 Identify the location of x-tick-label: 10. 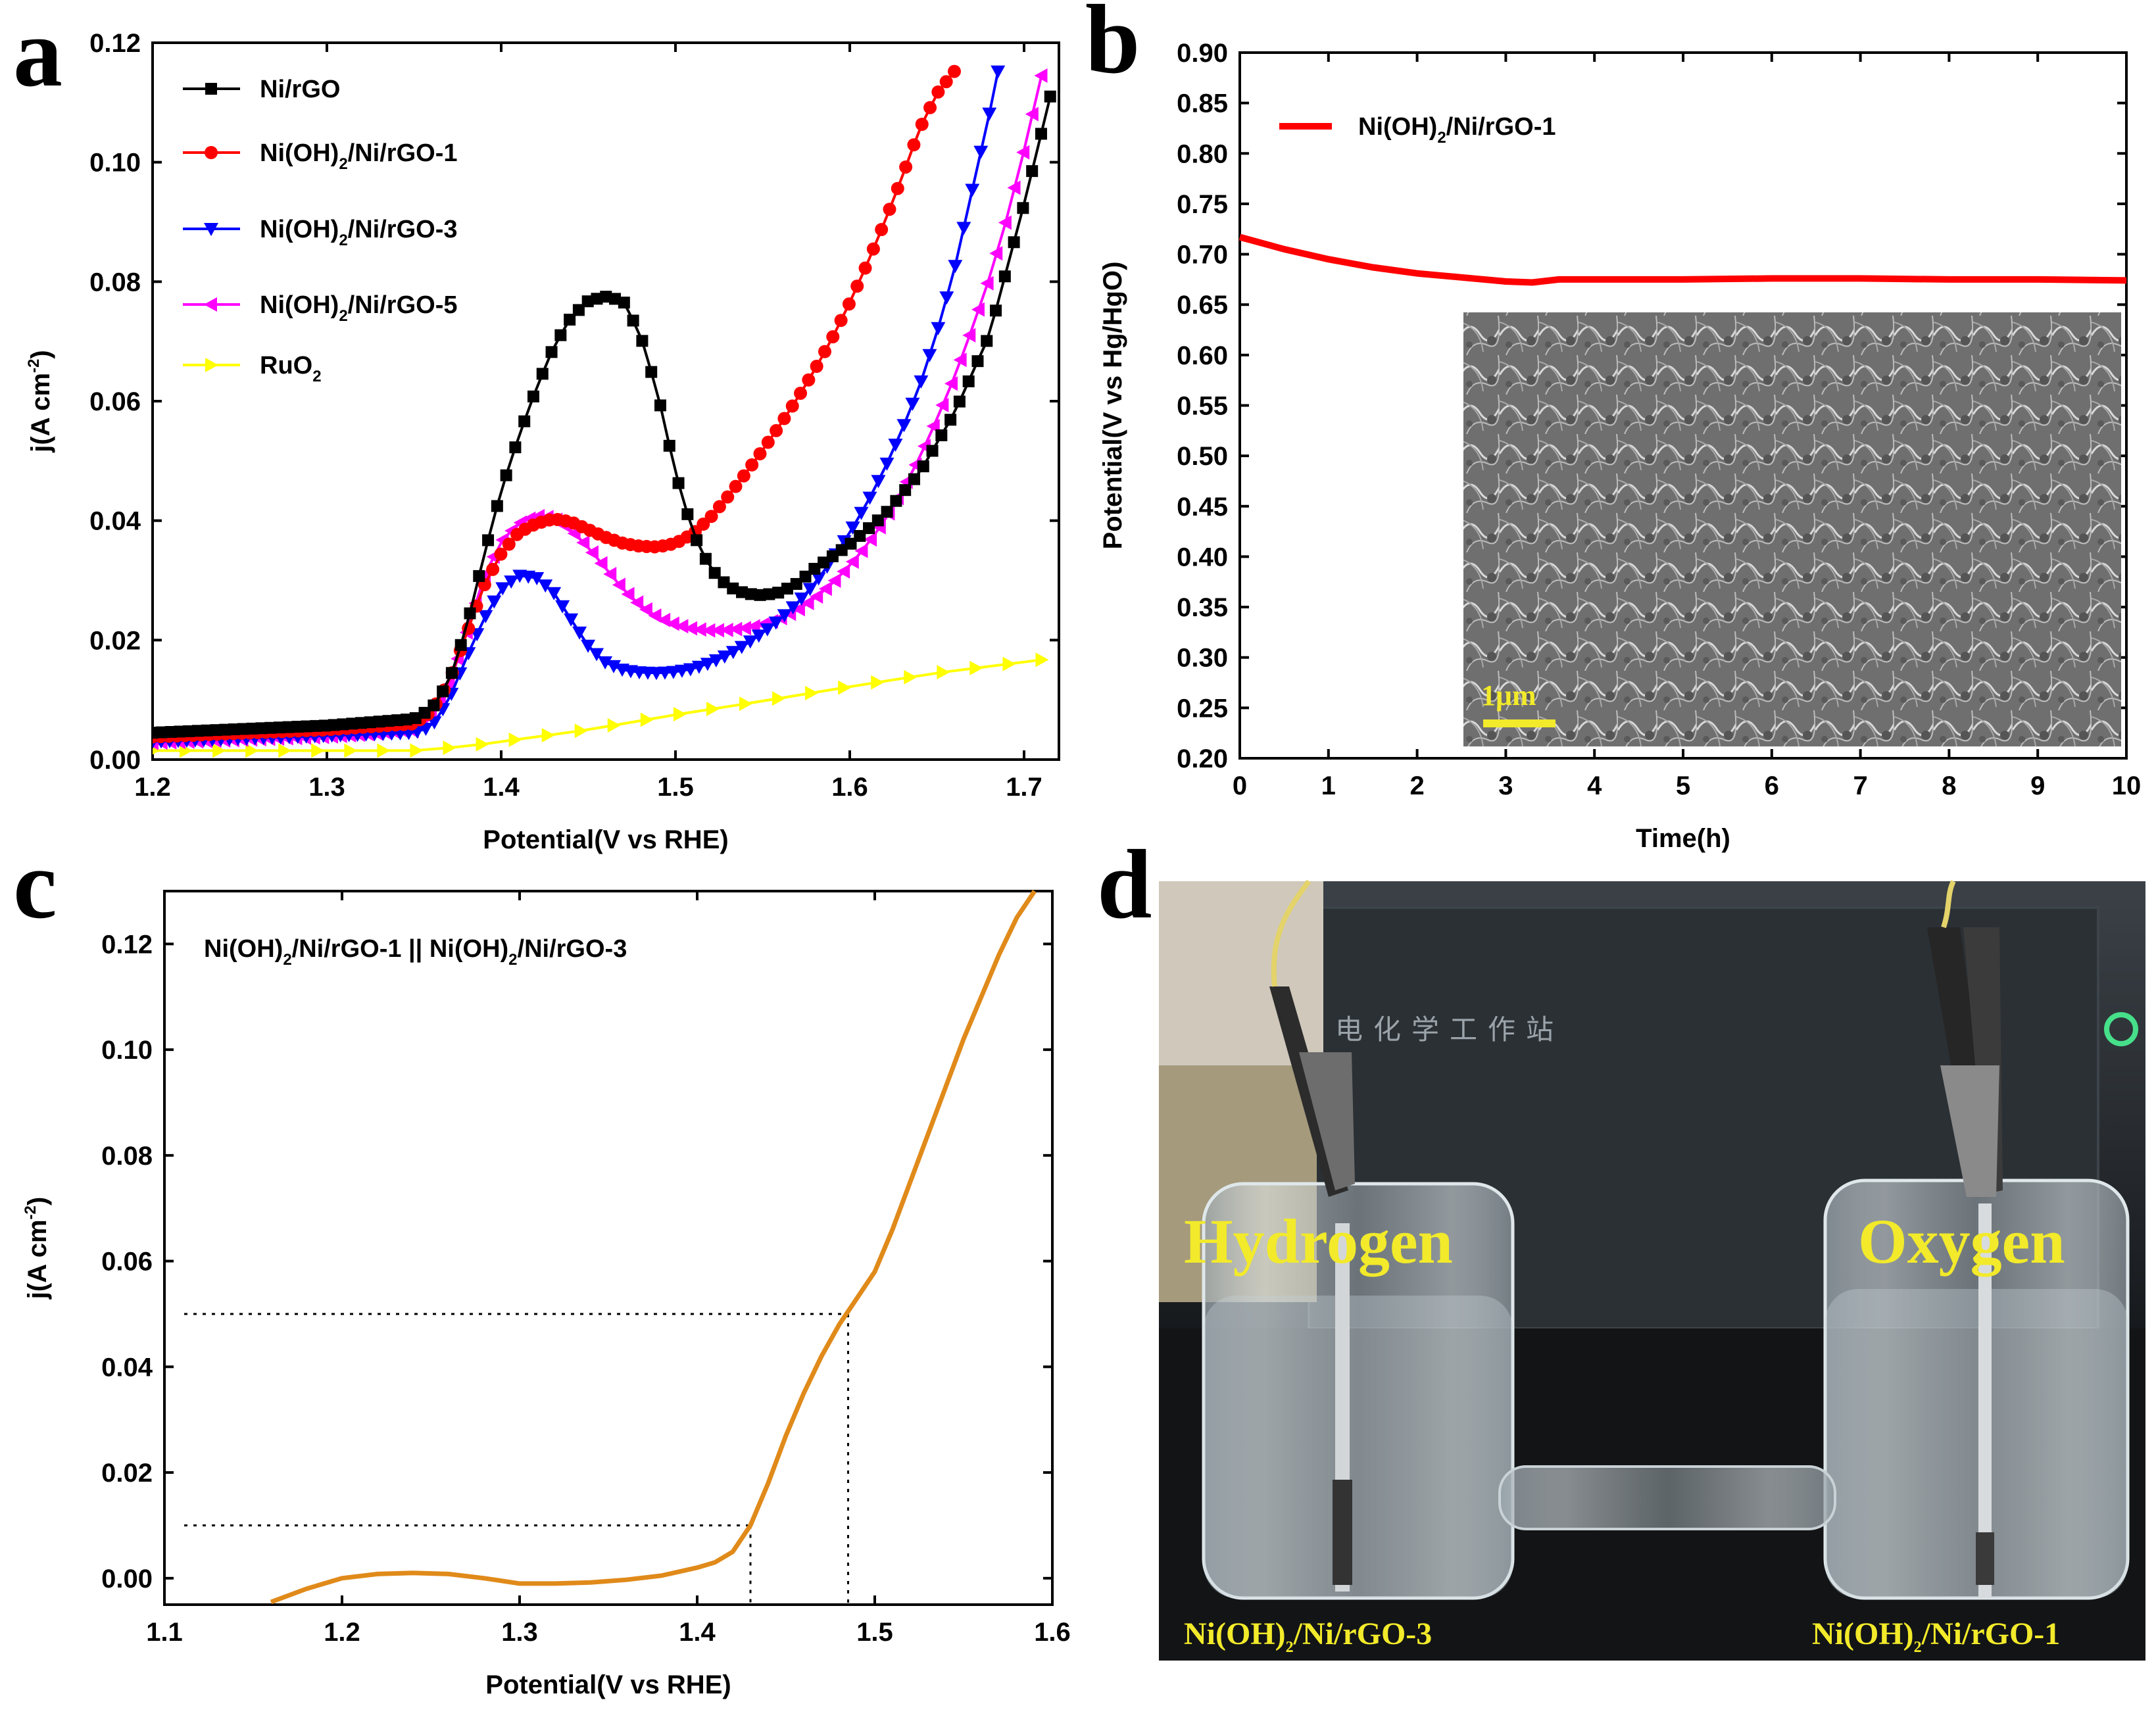
(2127, 785).